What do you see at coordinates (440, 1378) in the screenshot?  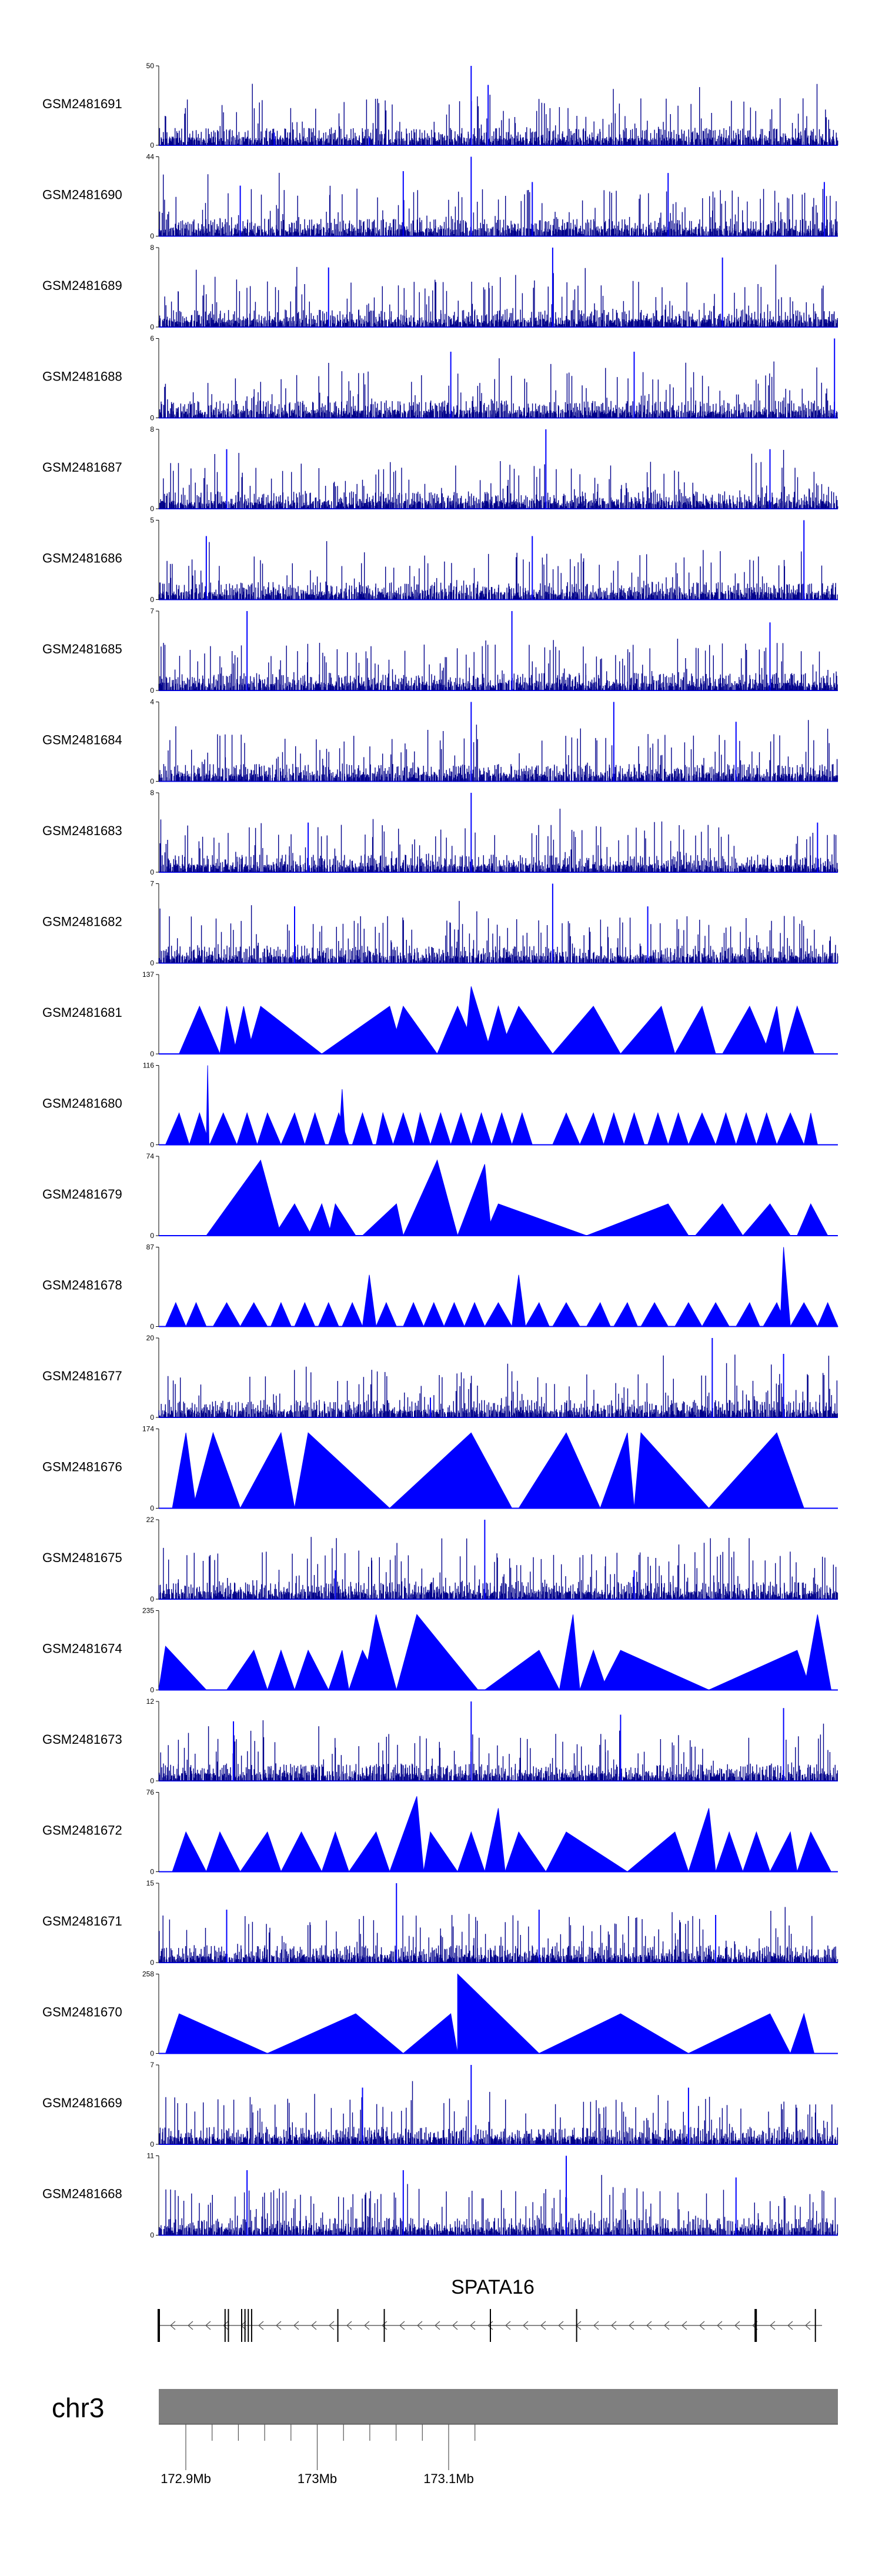 I see `track-GSM2481677: GSM2481677 20 0` at bounding box center [440, 1378].